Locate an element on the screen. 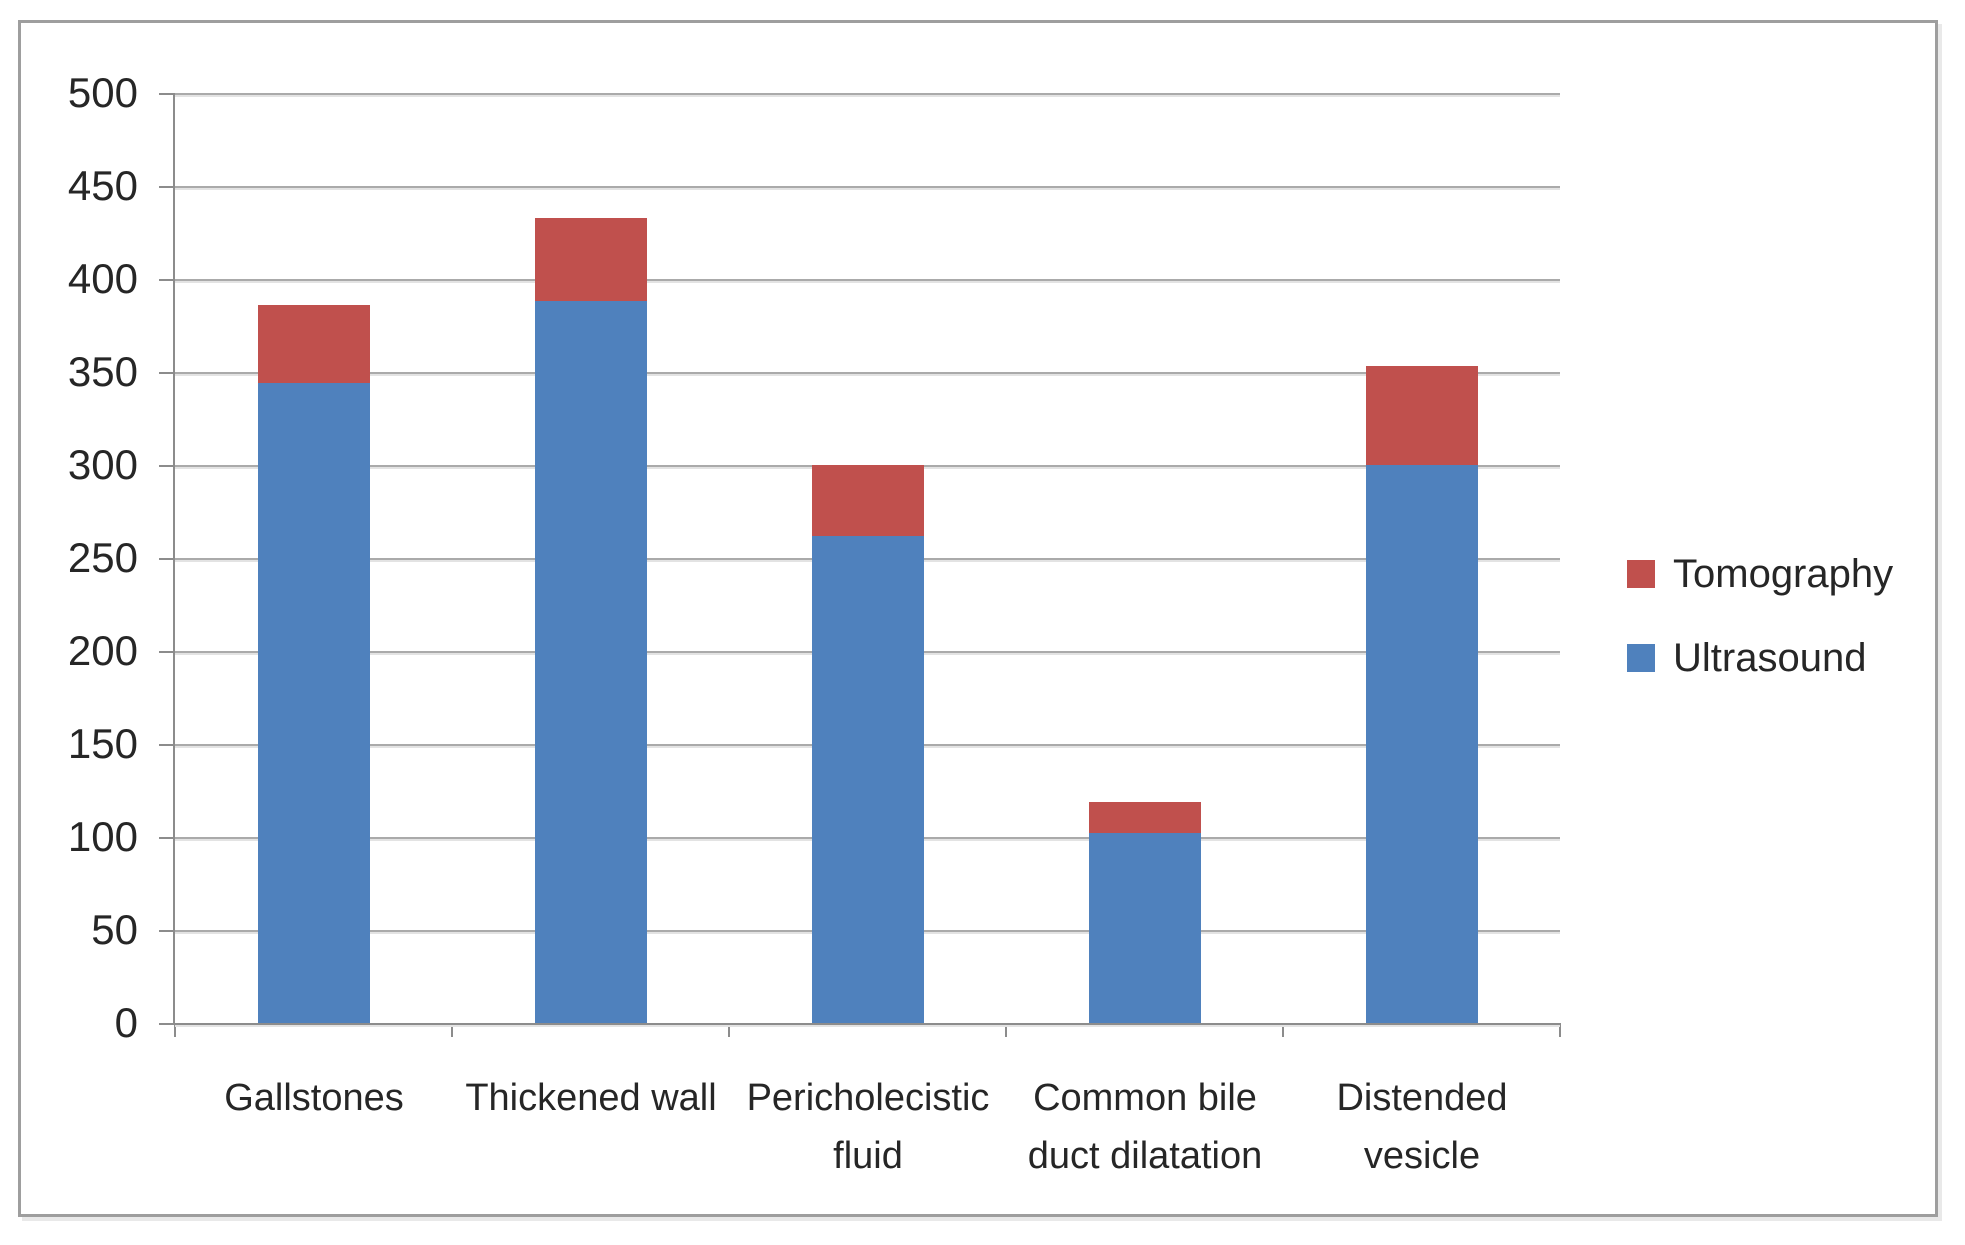 The width and height of the screenshot is (1965, 1245). legend-item-tomography: Tomography is located at coordinates (1760, 574).